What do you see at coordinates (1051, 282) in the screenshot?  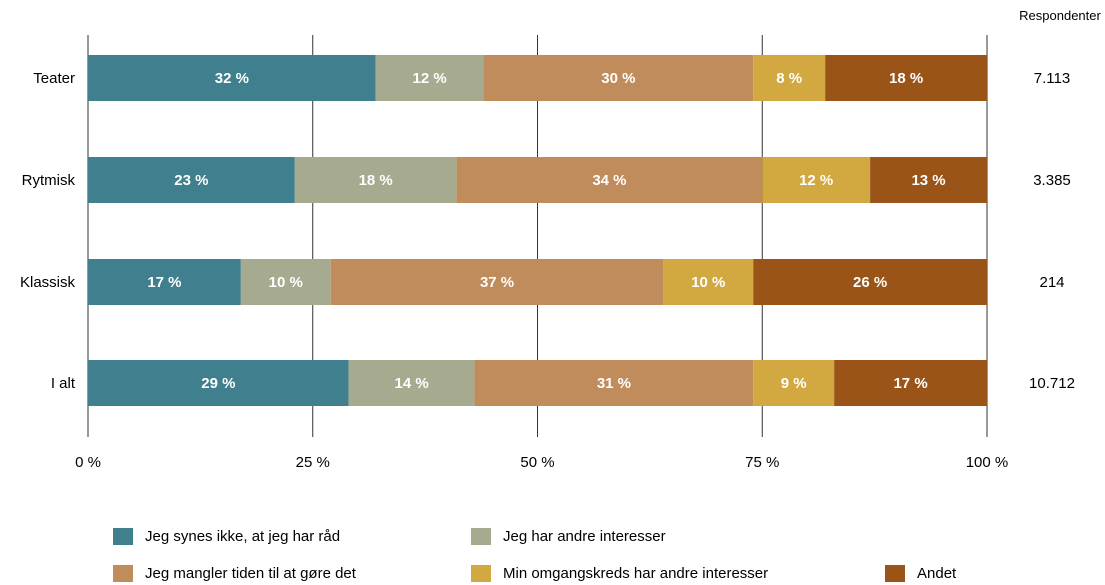 I see `respondents-value: 214` at bounding box center [1051, 282].